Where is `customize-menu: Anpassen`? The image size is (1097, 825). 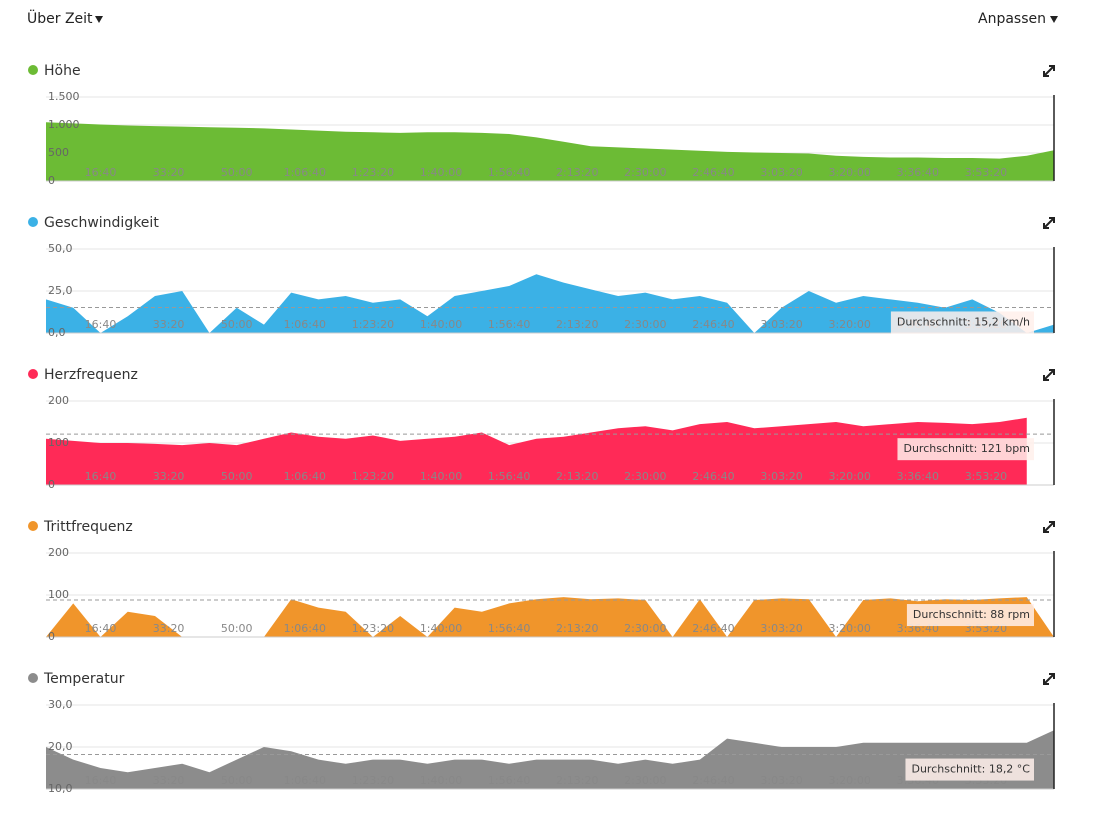
customize-menu: Anpassen is located at coordinates (1012, 19).